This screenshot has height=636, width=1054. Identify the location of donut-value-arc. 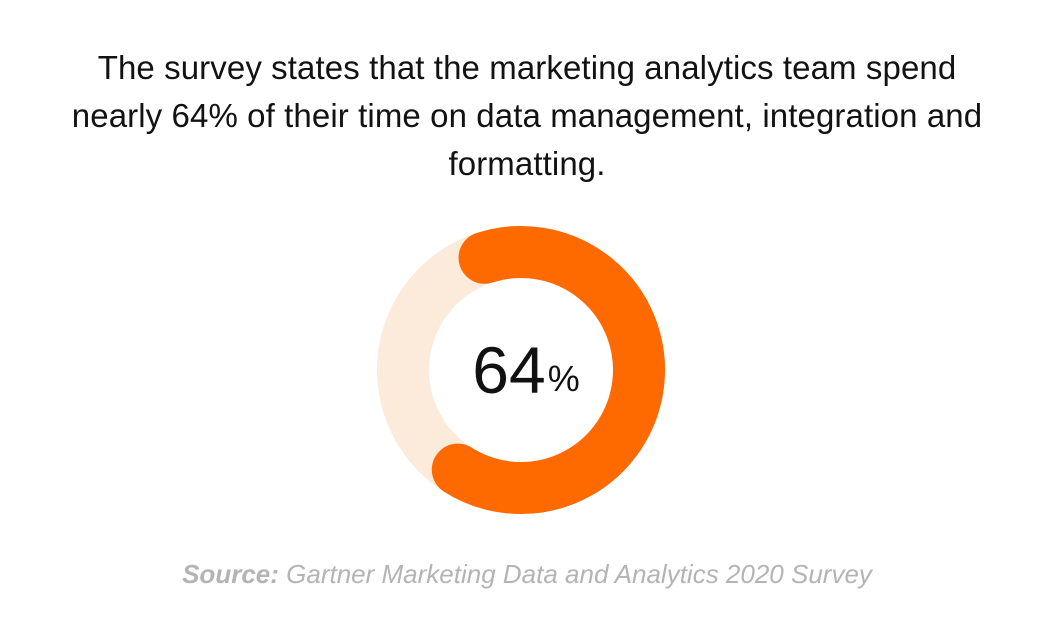
(548, 370).